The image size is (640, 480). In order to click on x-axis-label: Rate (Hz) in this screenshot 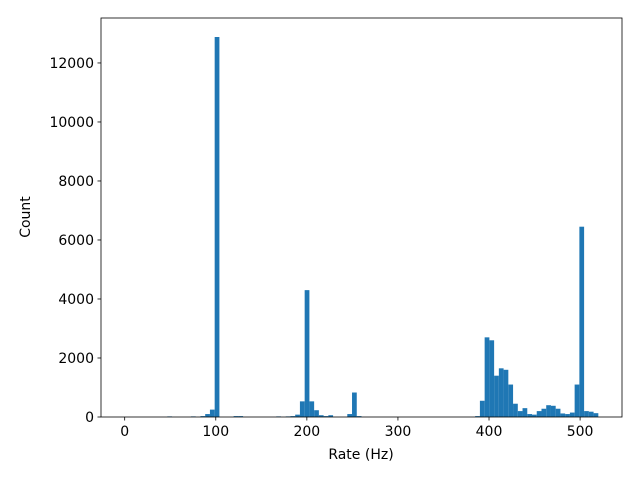, I will do `click(360, 455)`.